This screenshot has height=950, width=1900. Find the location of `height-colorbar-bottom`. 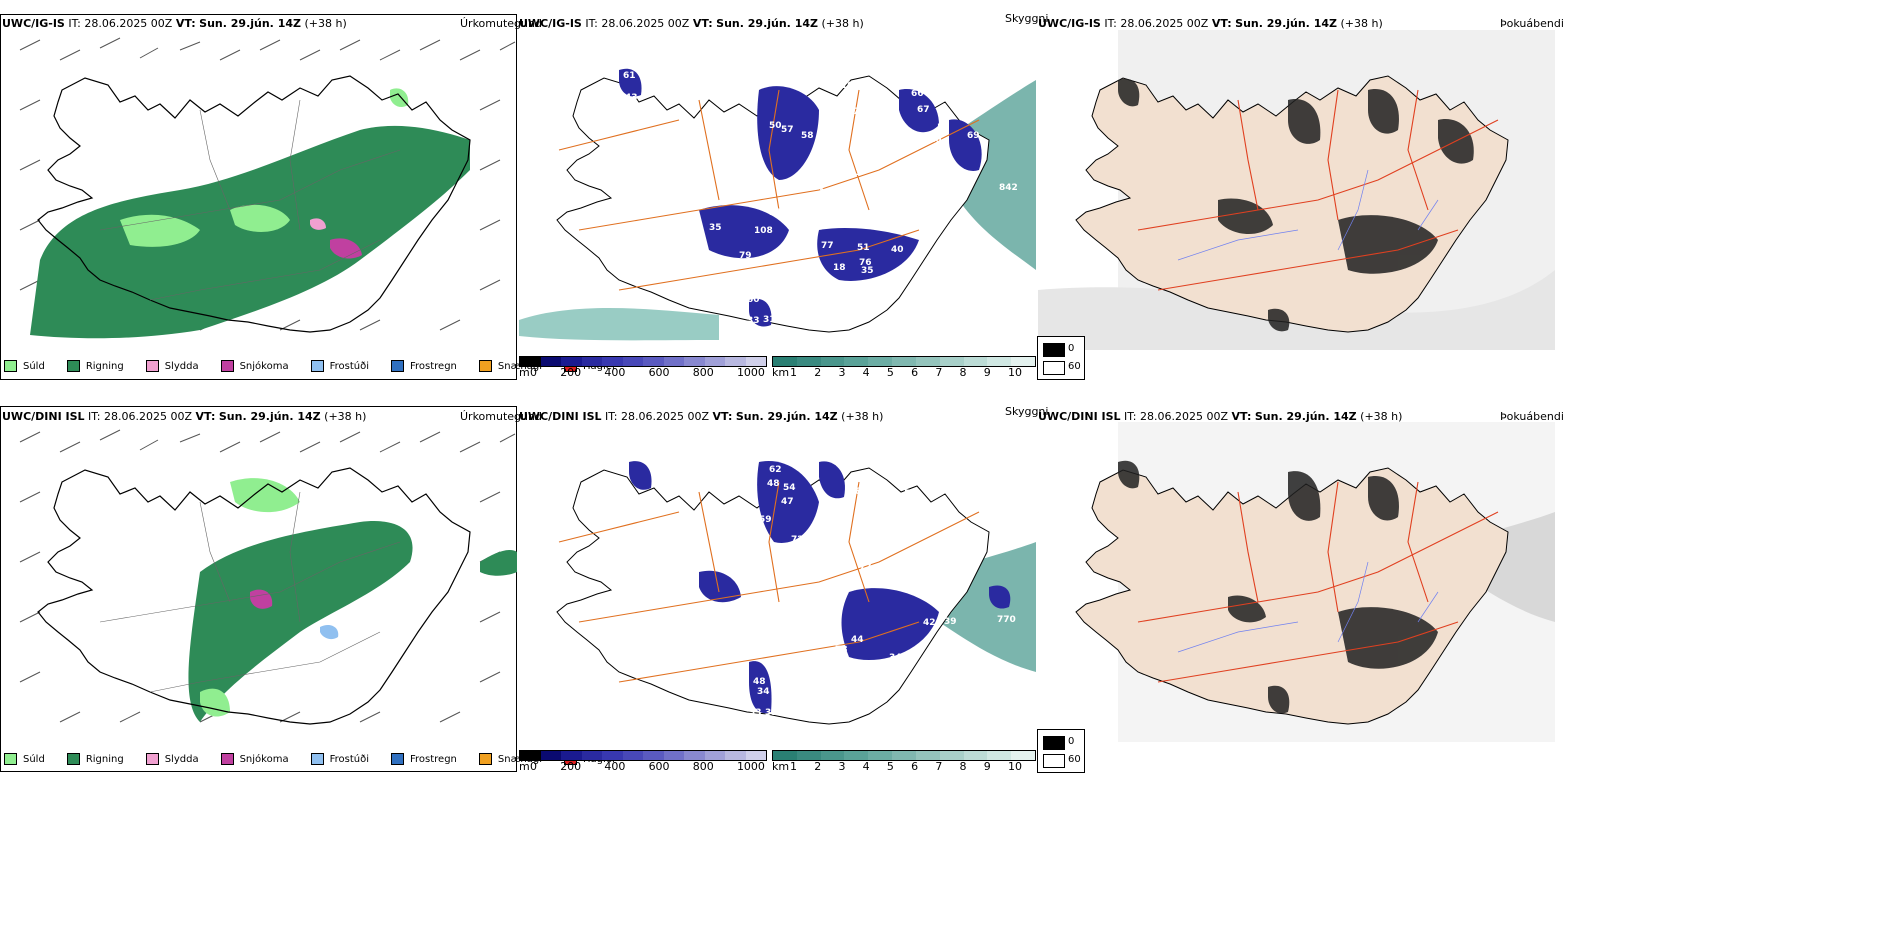

height-colorbar-bottom is located at coordinates (643, 755).